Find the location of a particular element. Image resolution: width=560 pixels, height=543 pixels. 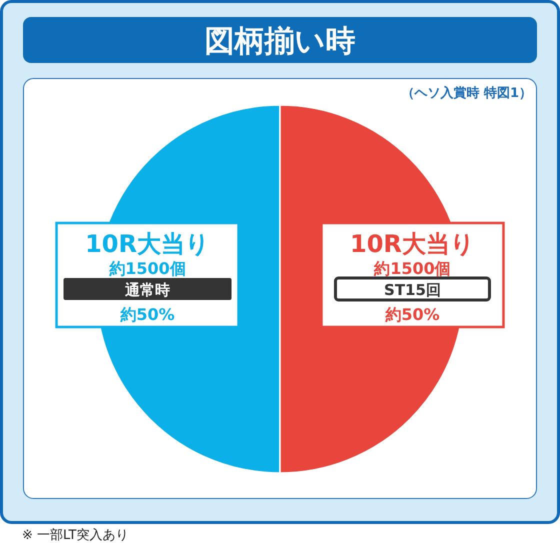

chart-subtitle: （ヘソ入賞時 特図1） is located at coordinates (466, 93).